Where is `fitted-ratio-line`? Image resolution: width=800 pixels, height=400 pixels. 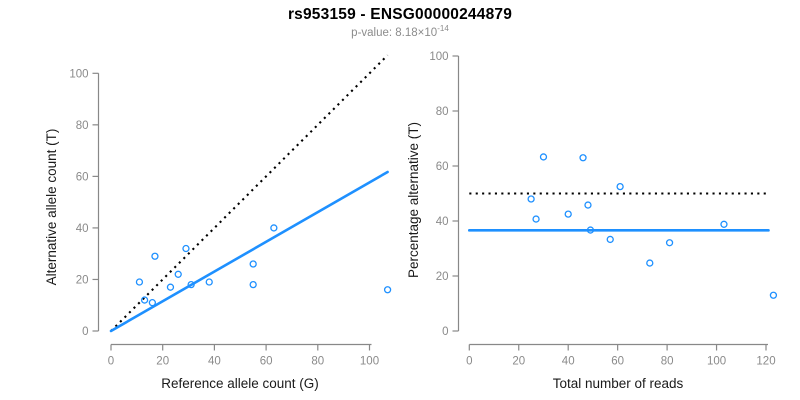 fitted-ratio-line is located at coordinates (249, 251).